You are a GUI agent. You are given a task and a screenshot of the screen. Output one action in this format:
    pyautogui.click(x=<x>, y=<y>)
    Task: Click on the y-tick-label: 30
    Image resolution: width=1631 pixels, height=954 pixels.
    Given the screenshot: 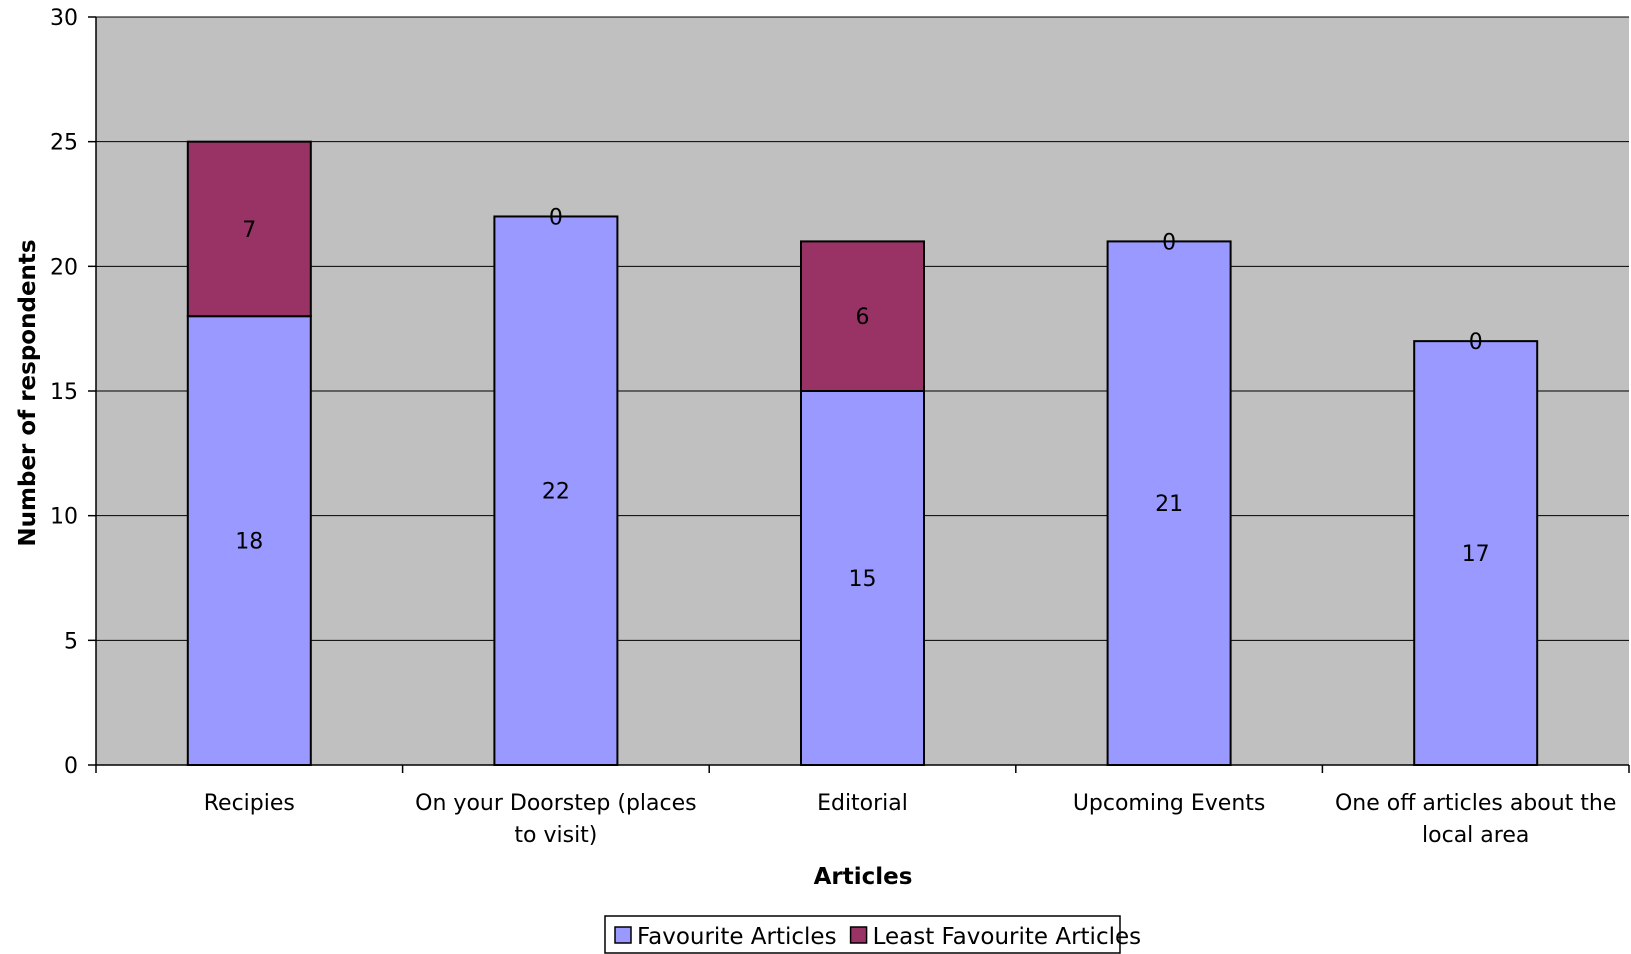 What is the action you would take?
    pyautogui.click(x=64, y=18)
    